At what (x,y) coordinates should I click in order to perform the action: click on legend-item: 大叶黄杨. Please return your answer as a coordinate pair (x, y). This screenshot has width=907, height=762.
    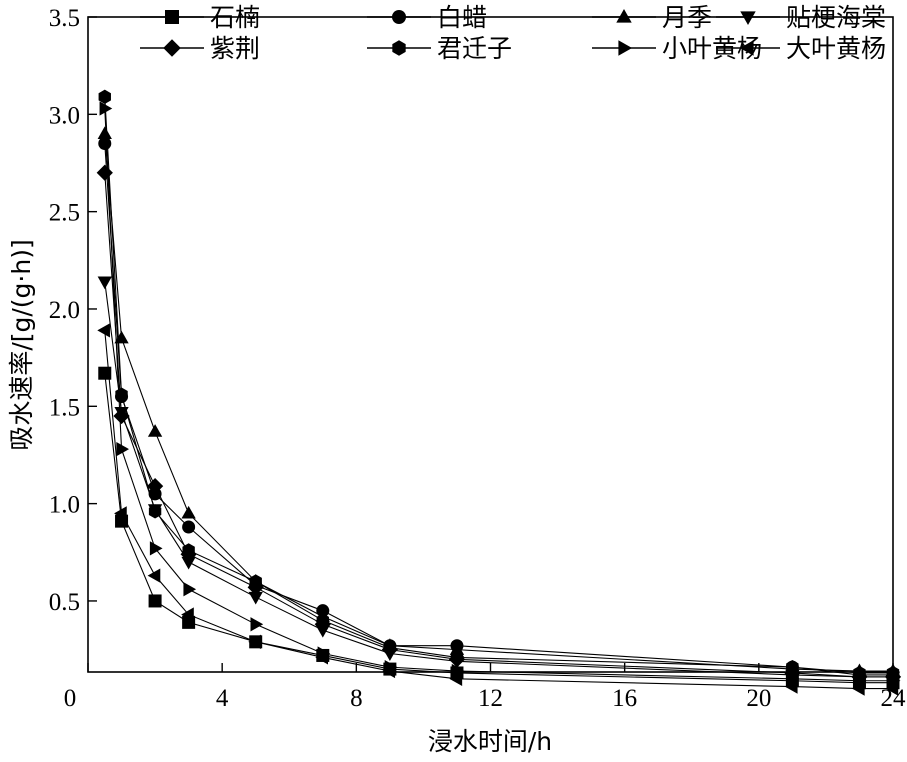
    Looking at the image, I should click on (801, 48).